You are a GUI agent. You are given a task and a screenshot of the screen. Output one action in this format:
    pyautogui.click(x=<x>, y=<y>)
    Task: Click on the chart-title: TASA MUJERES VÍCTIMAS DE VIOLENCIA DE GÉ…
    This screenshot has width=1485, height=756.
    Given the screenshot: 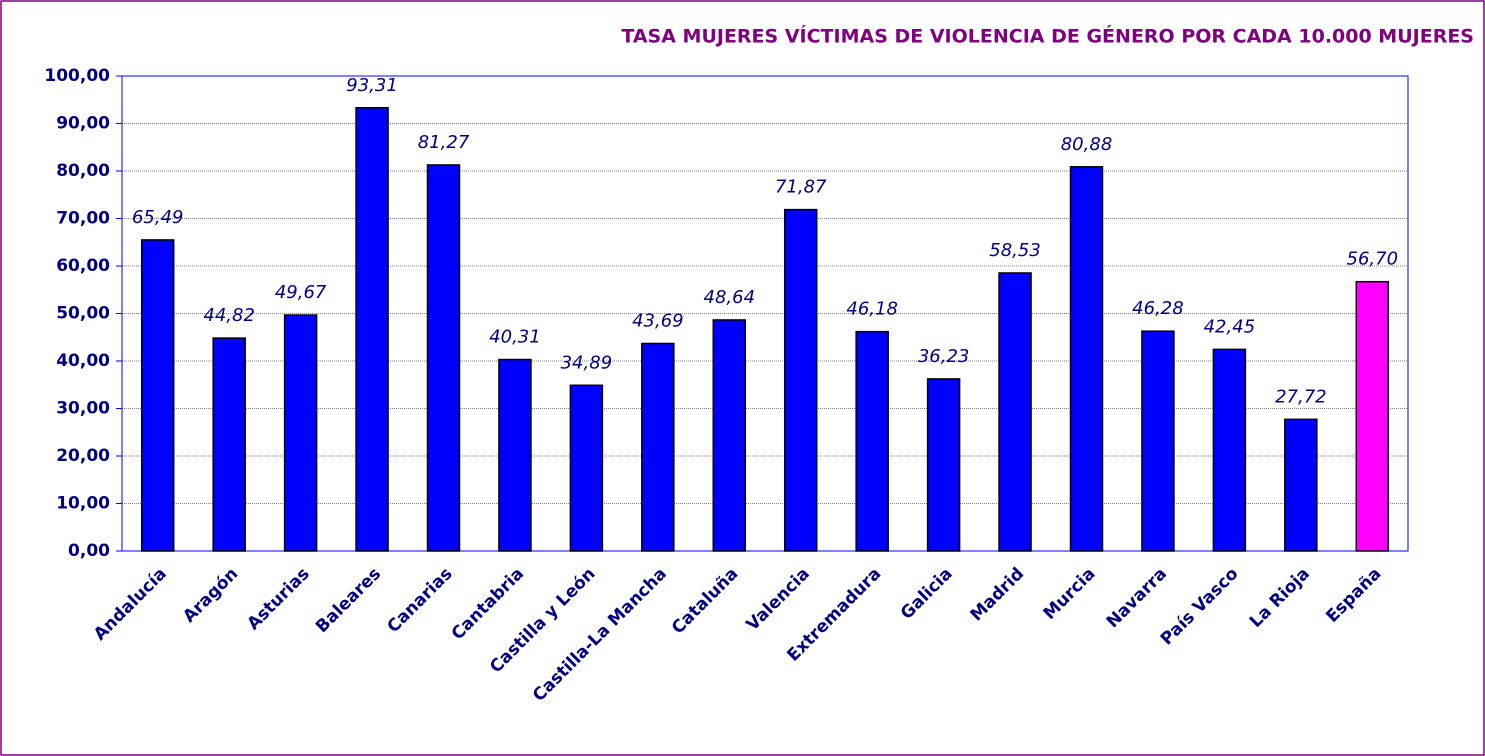 What is the action you would take?
    pyautogui.click(x=1047, y=36)
    